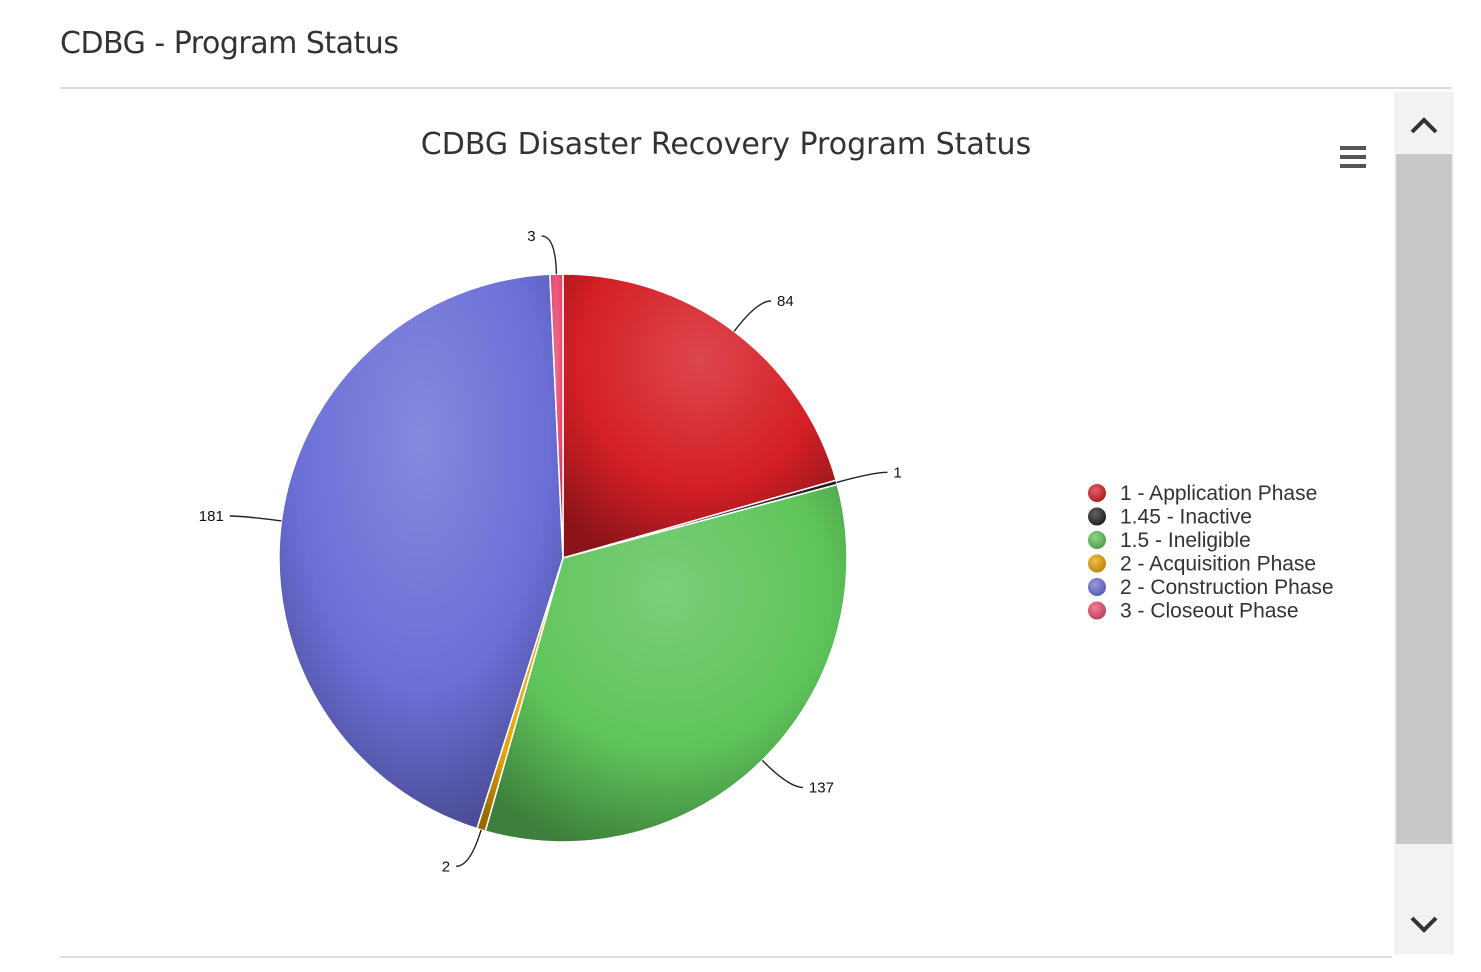 This screenshot has height=972, width=1481. I want to click on legend-label: 3 - Closeout Phase, so click(1209, 611).